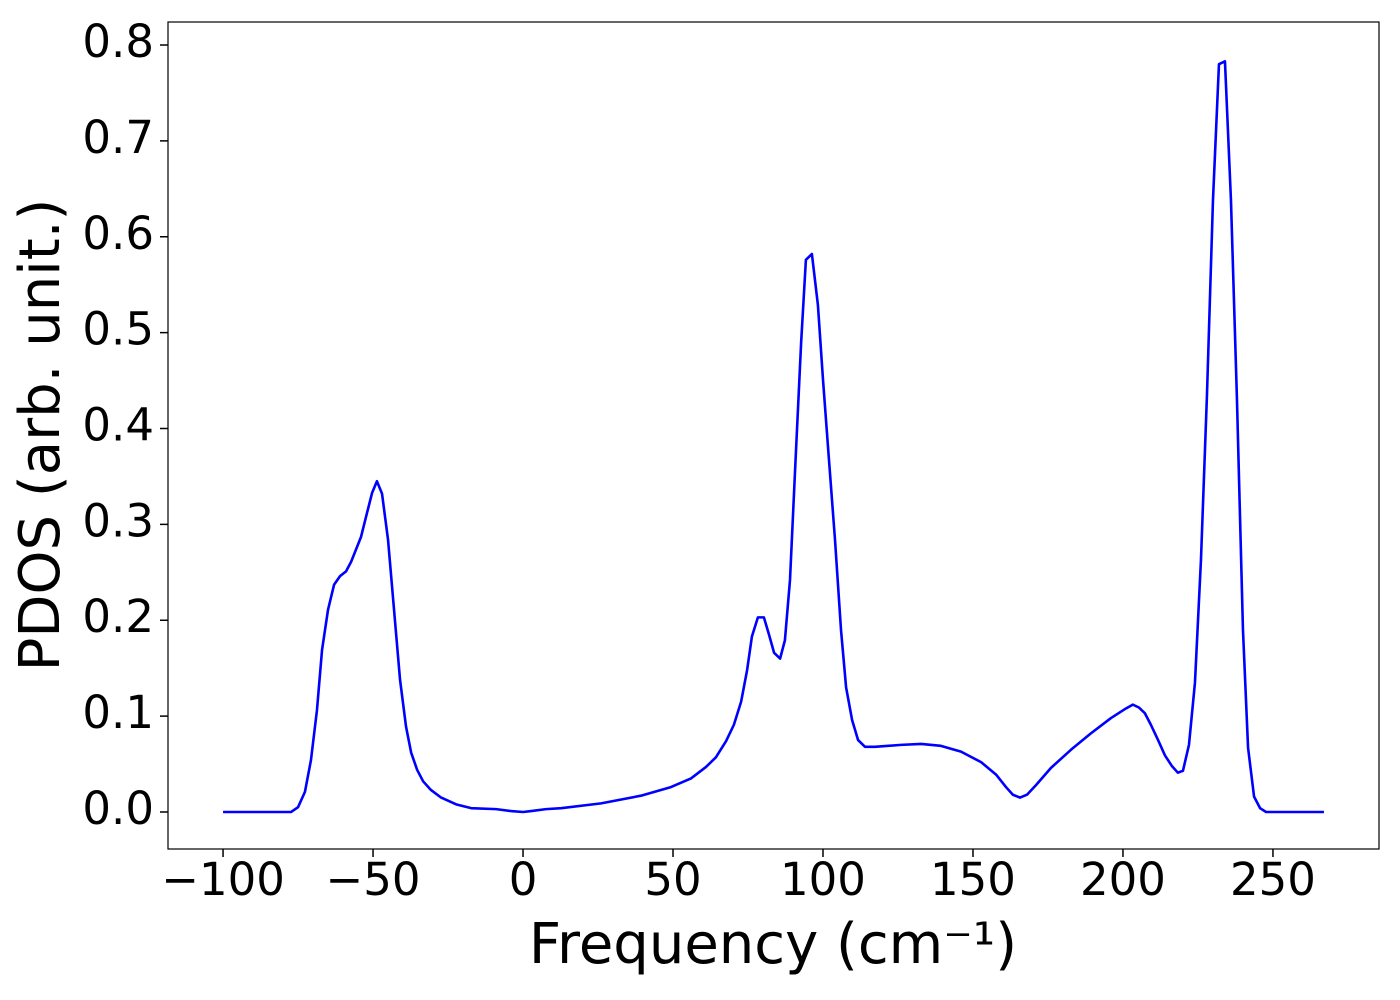 Image resolution: width=1400 pixels, height=1000 pixels. I want to click on x-tick-label: 100, so click(823, 879).